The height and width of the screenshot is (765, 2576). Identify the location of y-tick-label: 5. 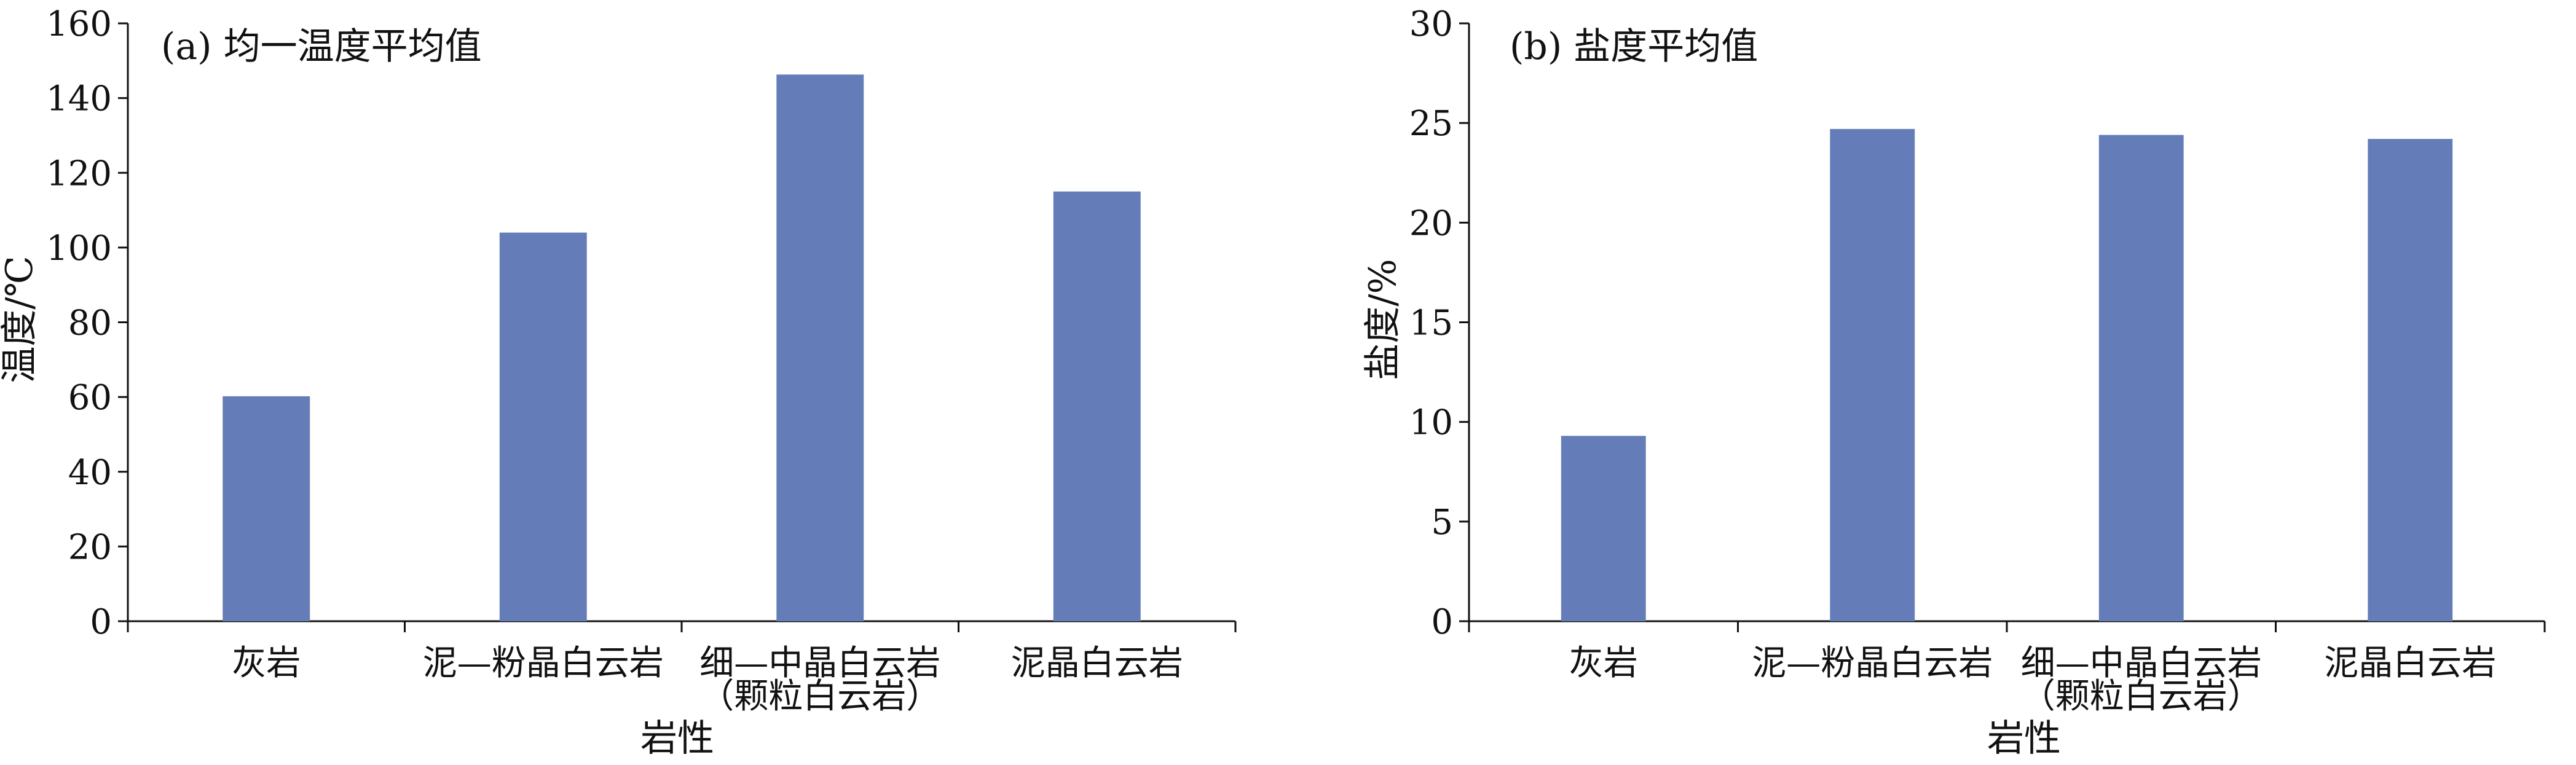
(1442, 523).